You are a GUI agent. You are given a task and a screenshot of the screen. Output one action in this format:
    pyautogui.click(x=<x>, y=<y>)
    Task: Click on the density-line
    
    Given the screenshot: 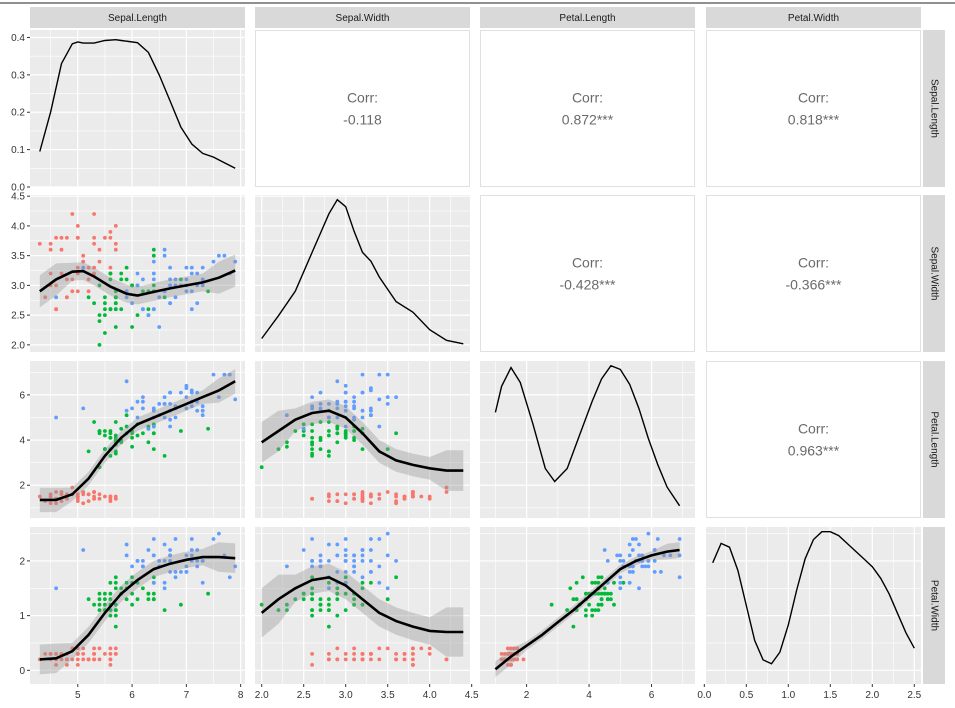 What is the action you would take?
    pyautogui.click(x=137, y=103)
    